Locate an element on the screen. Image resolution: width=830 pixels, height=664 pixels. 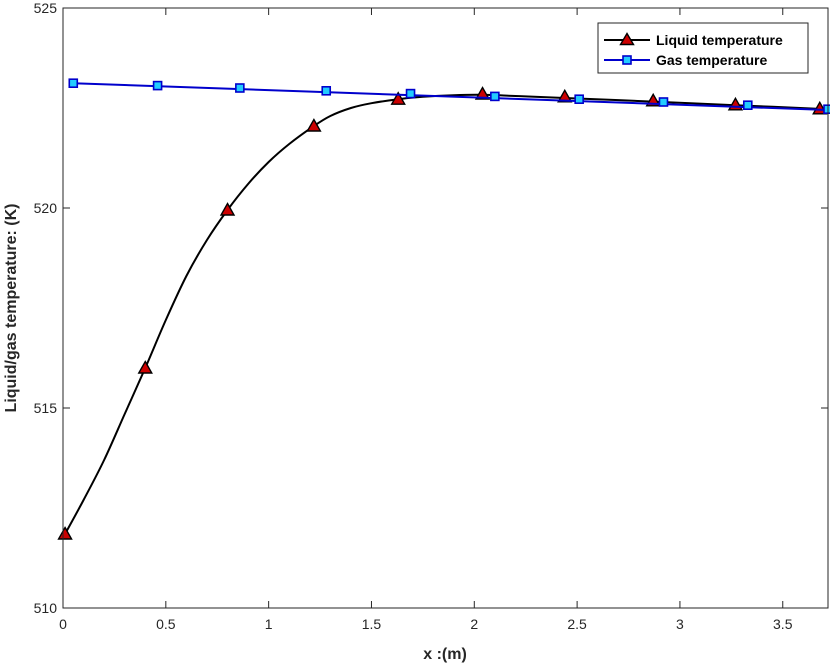
x-tick-label: 0.5 is located at coordinates (166, 624).